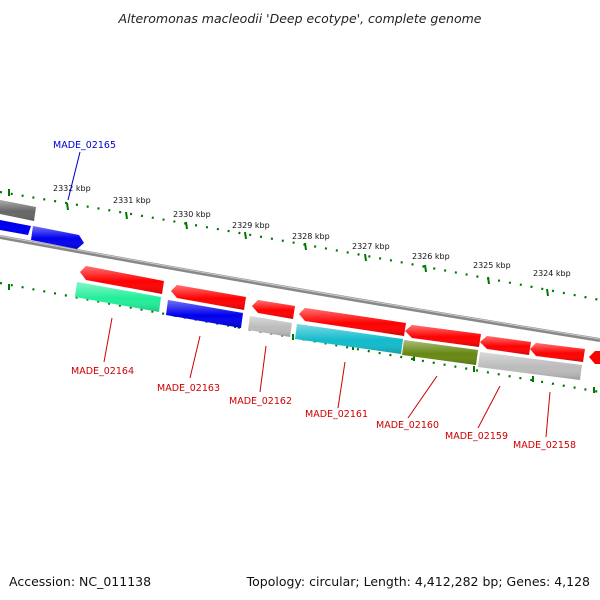 Image resolution: width=600 pixels, height=600 pixels. I want to click on gene-feature-blue-left, so click(15, 227).